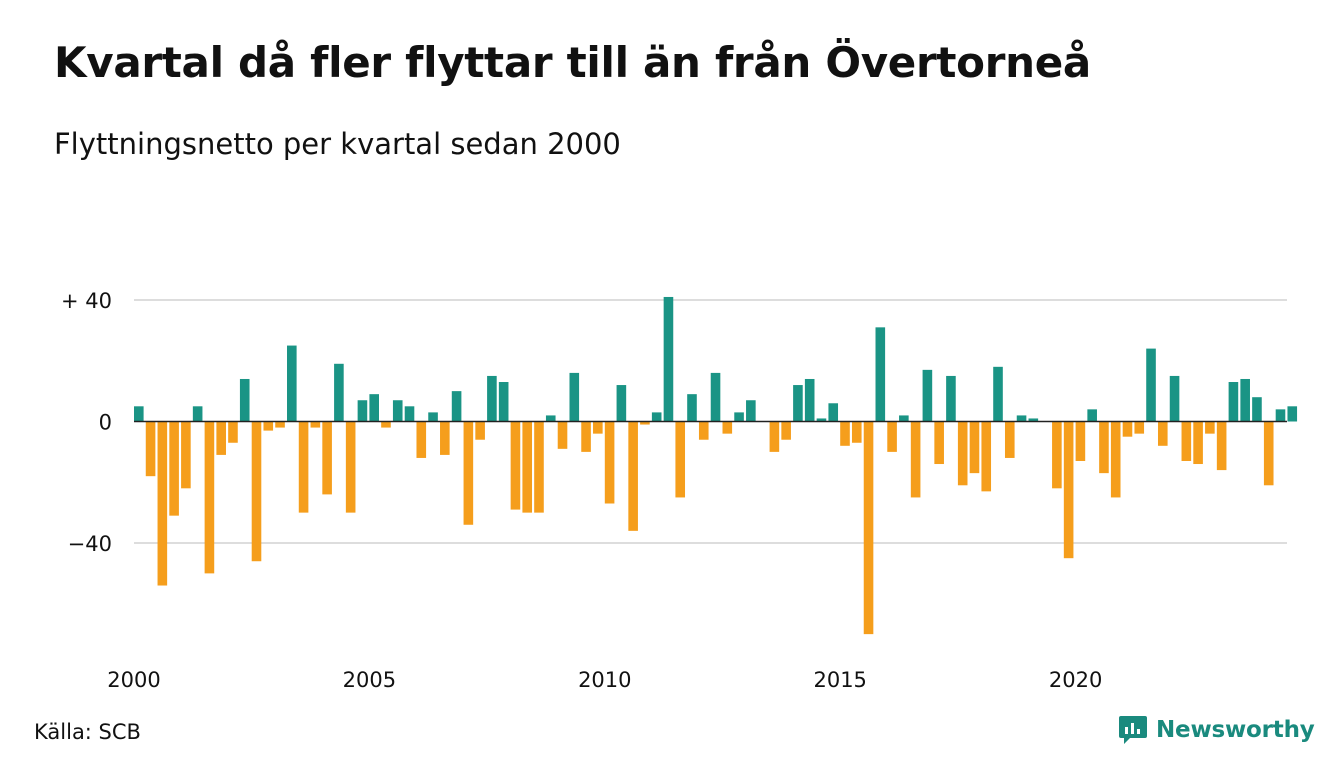 This screenshot has height=780, width=1340. I want to click on brand: Newsworthy, so click(1216, 730).